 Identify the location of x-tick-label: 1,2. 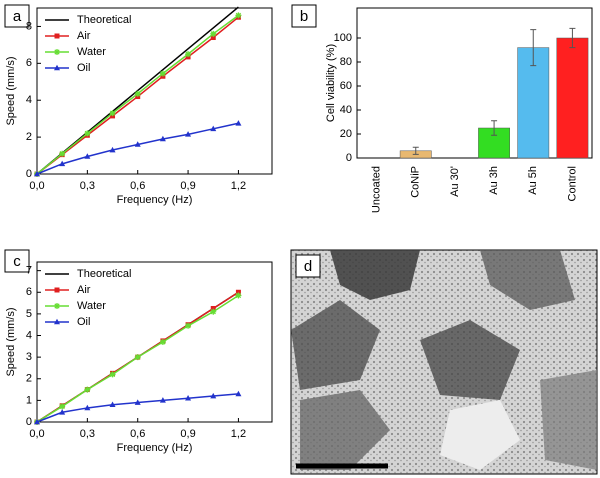
(238, 186).